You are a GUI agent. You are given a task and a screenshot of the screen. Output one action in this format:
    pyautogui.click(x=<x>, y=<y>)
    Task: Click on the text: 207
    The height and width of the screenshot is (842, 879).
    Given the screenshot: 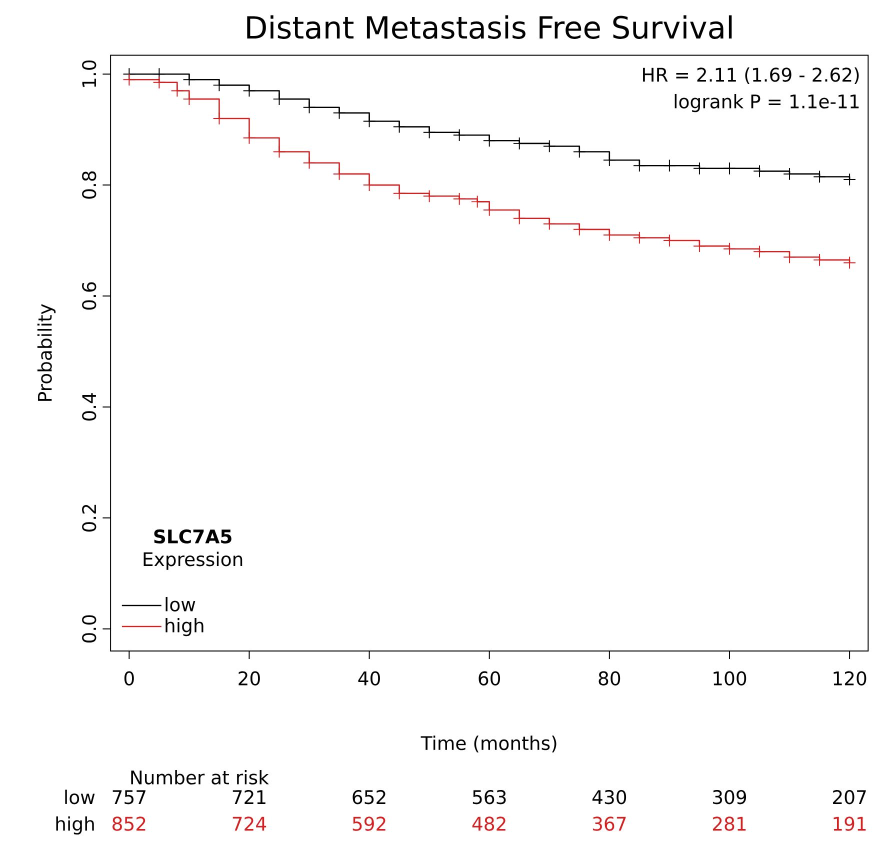 What is the action you would take?
    pyautogui.click(x=849, y=797)
    